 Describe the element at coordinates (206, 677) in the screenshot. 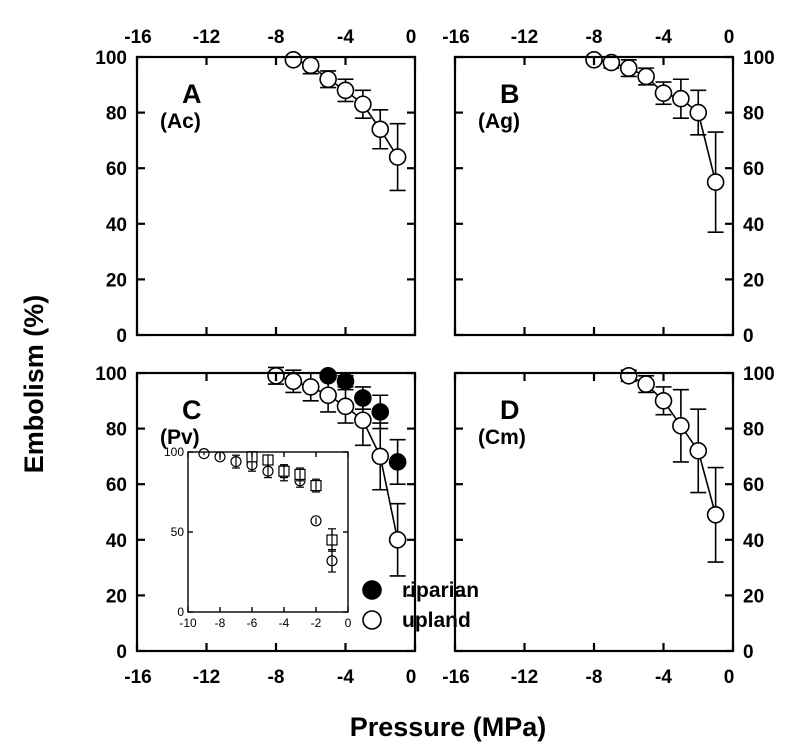

I see `c-xtick-label: -12` at that location.